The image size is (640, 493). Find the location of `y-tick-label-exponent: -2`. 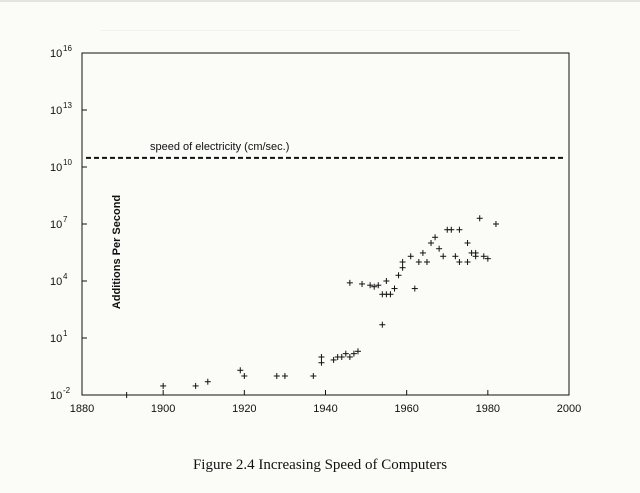

y-tick-label-exponent: -2 is located at coordinates (67, 390).